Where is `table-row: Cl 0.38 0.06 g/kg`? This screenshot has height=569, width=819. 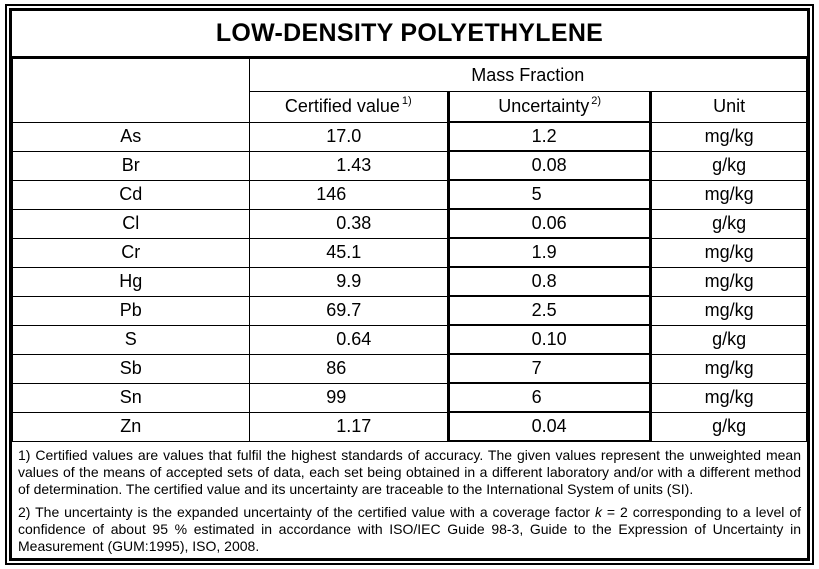 table-row: Cl 0.38 0.06 g/kg is located at coordinates (409, 223).